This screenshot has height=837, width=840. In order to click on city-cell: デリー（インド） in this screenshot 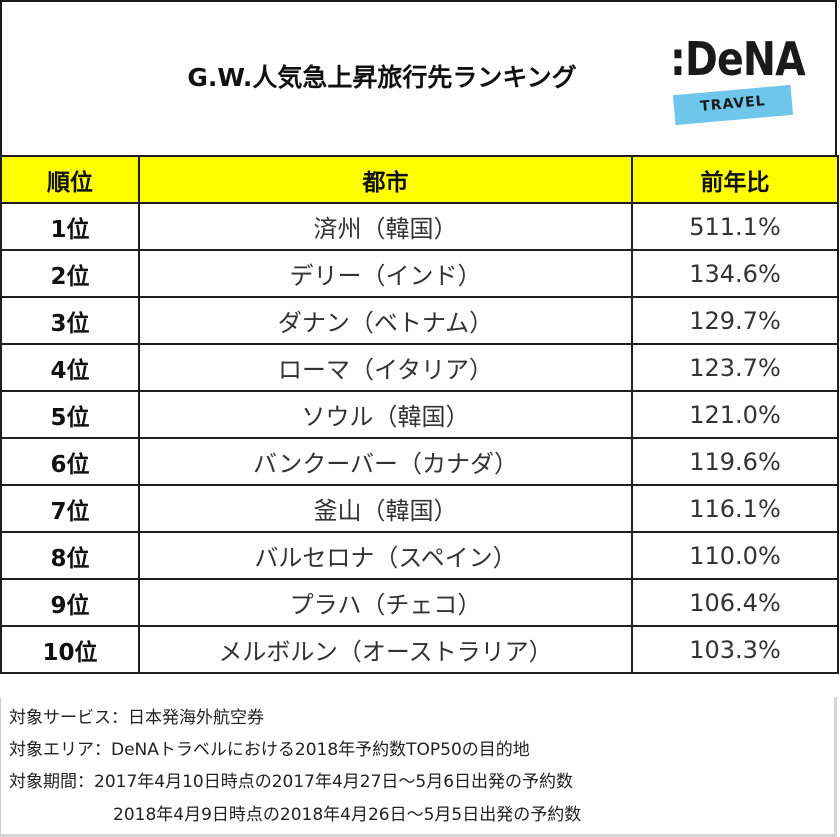, I will do `click(385, 273)`.